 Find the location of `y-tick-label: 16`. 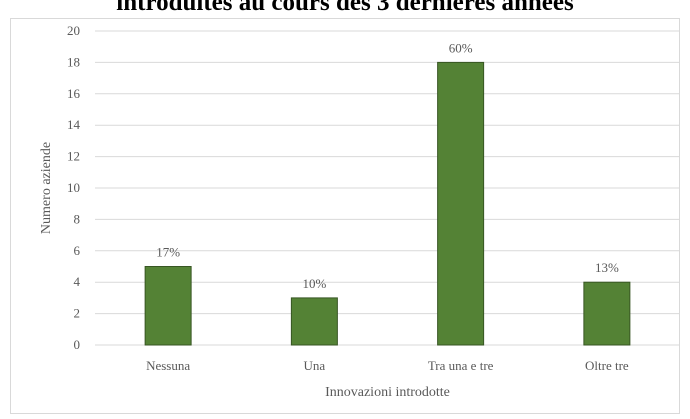

y-tick-label: 16 is located at coordinates (74, 93).